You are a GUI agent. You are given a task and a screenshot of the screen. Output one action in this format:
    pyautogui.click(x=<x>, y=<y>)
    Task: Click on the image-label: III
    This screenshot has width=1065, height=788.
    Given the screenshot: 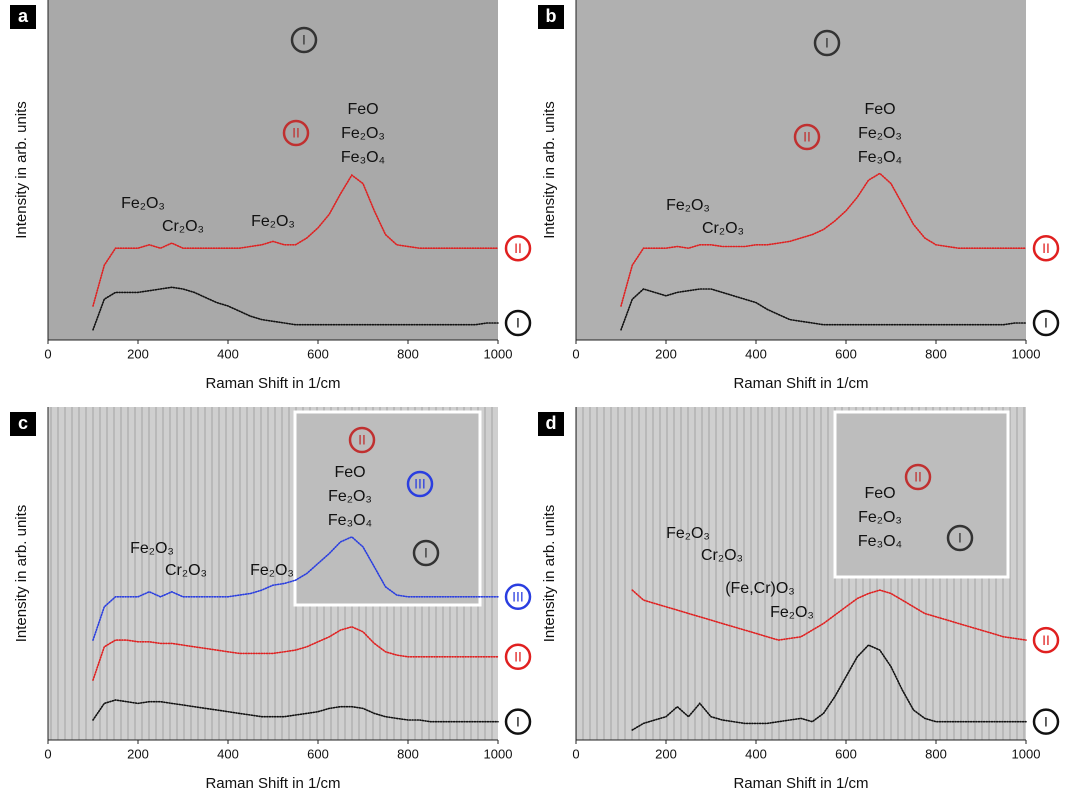 What is the action you would take?
    pyautogui.click(x=420, y=484)
    